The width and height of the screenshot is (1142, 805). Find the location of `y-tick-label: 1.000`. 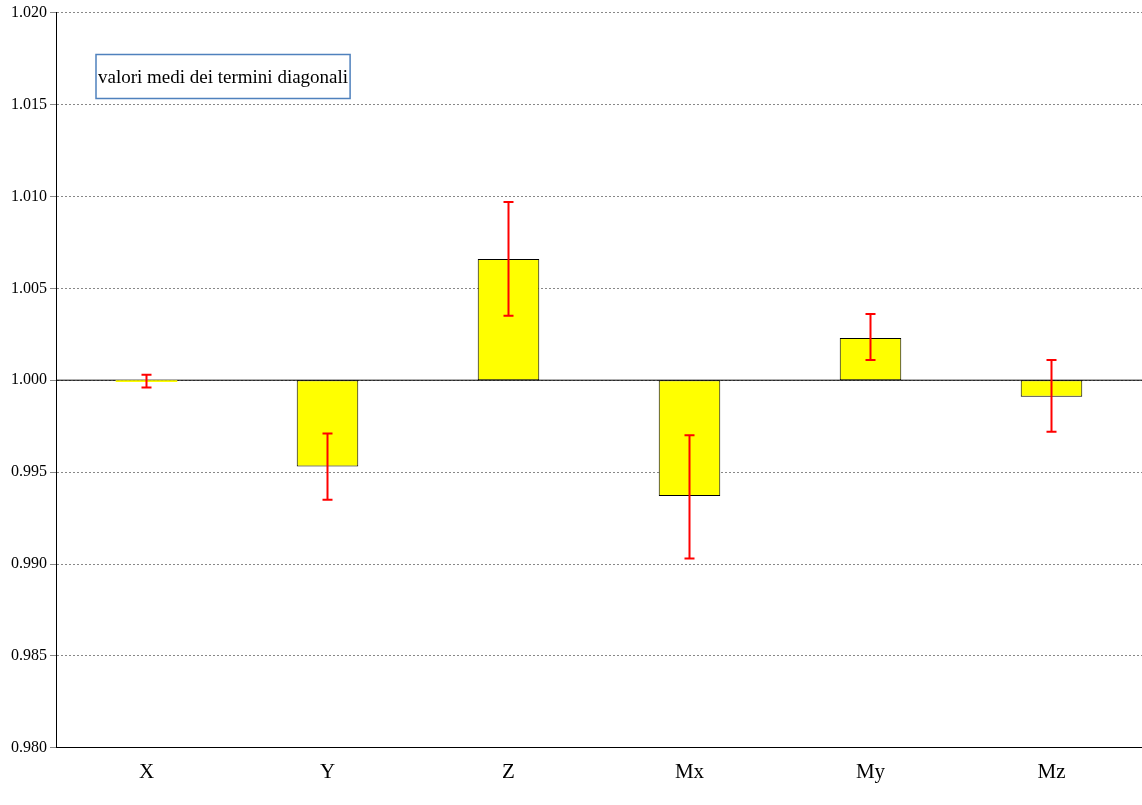

y-tick-label: 1.000 is located at coordinates (29, 379).